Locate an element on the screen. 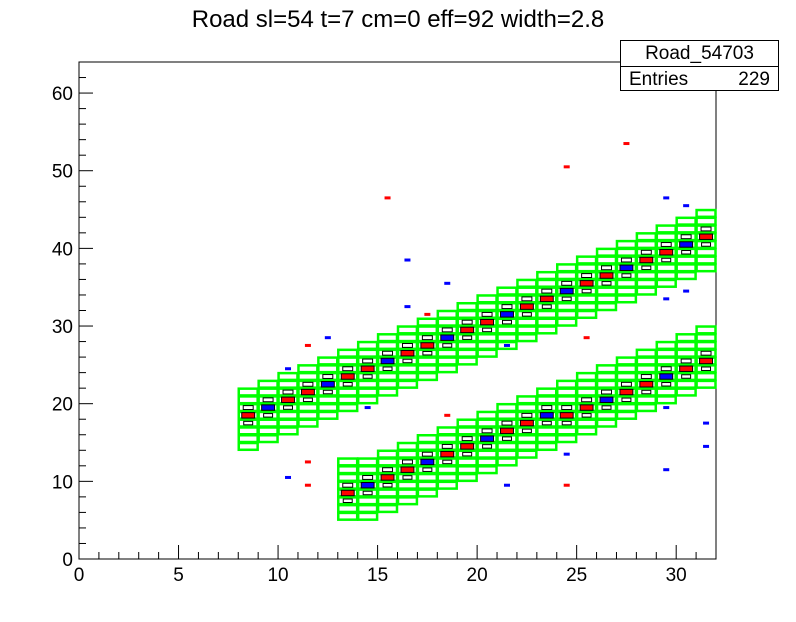  x-tick-label: 25 is located at coordinates (576, 575).